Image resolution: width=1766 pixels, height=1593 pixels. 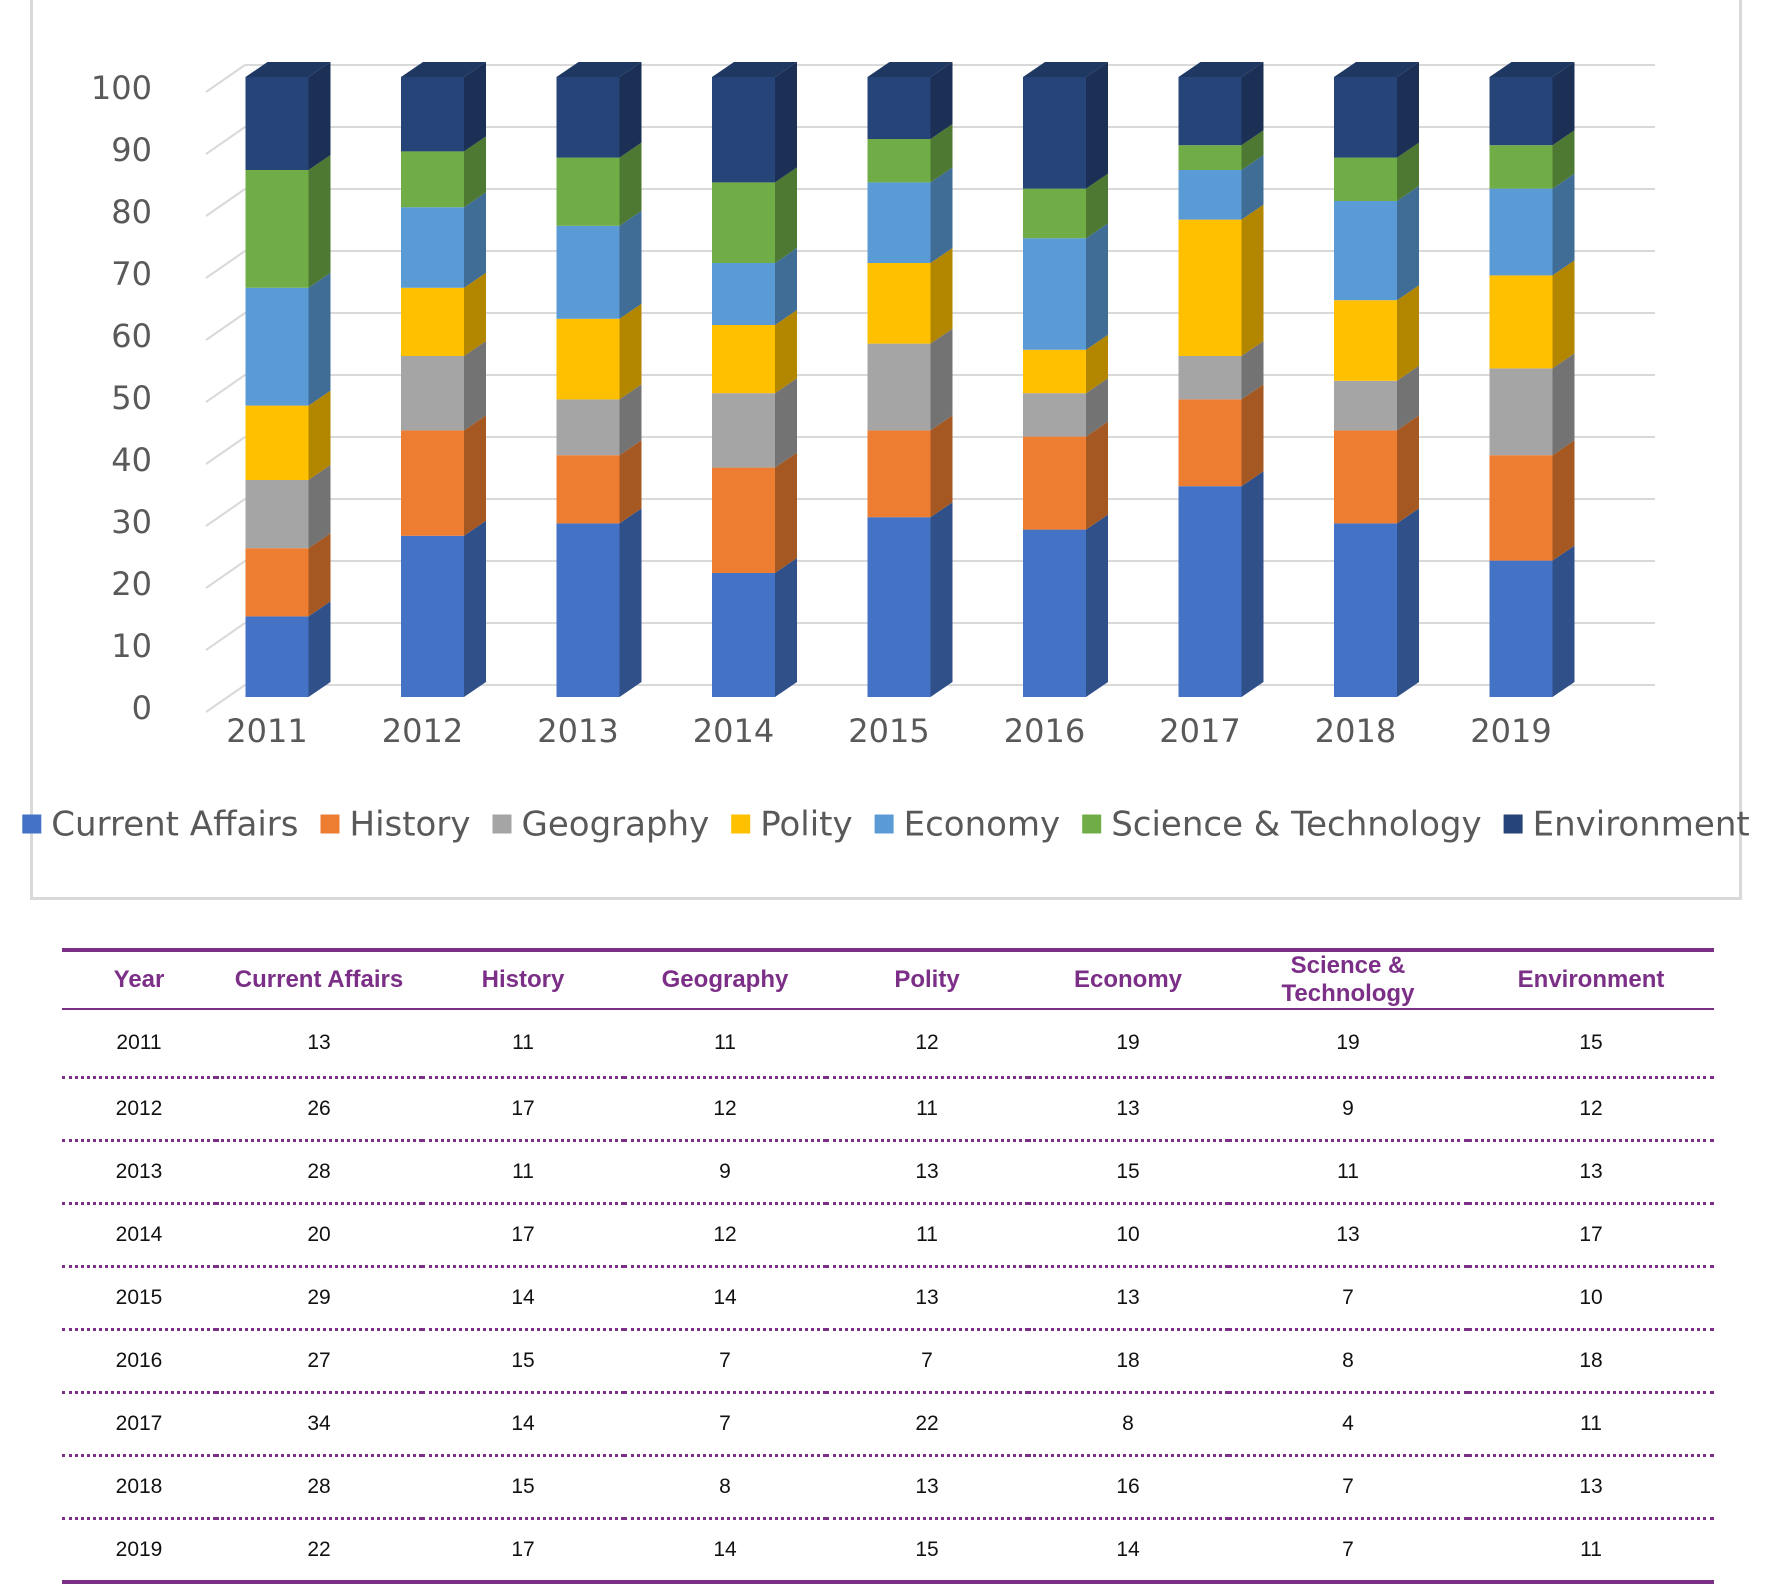 What do you see at coordinates (1348, 1172) in the screenshot?
I see `cell-science-technology: 11` at bounding box center [1348, 1172].